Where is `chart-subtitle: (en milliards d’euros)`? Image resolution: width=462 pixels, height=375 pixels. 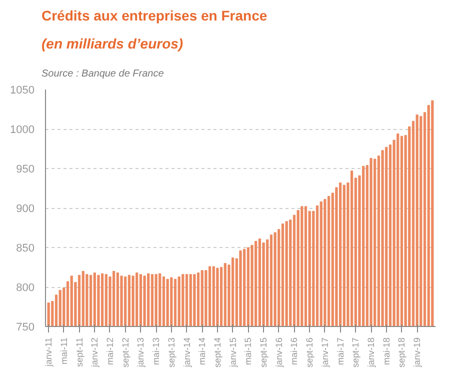 chart-subtitle: (en milliards d’euros) is located at coordinates (113, 44).